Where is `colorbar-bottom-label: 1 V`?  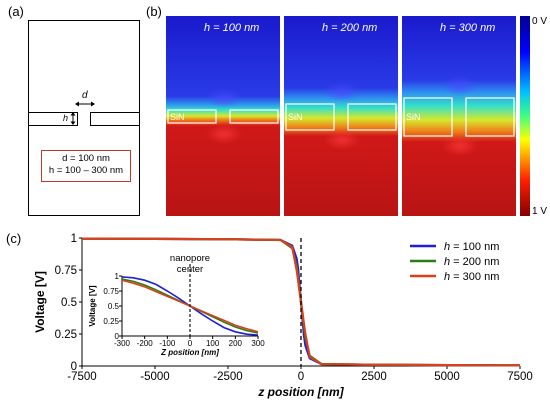 colorbar-bottom-label: 1 V is located at coordinates (540, 211).